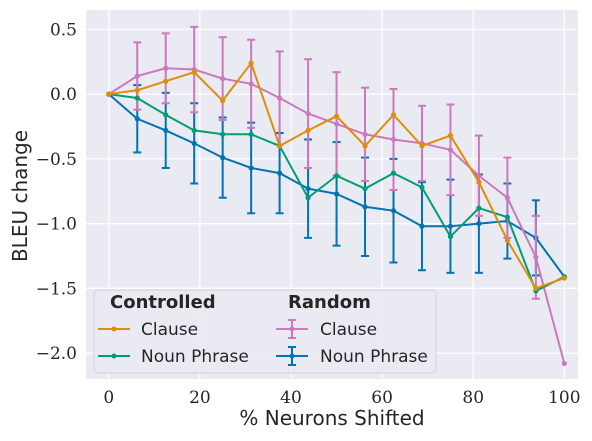  I want to click on legend-marker-random-noun-phrase, so click(292, 356).